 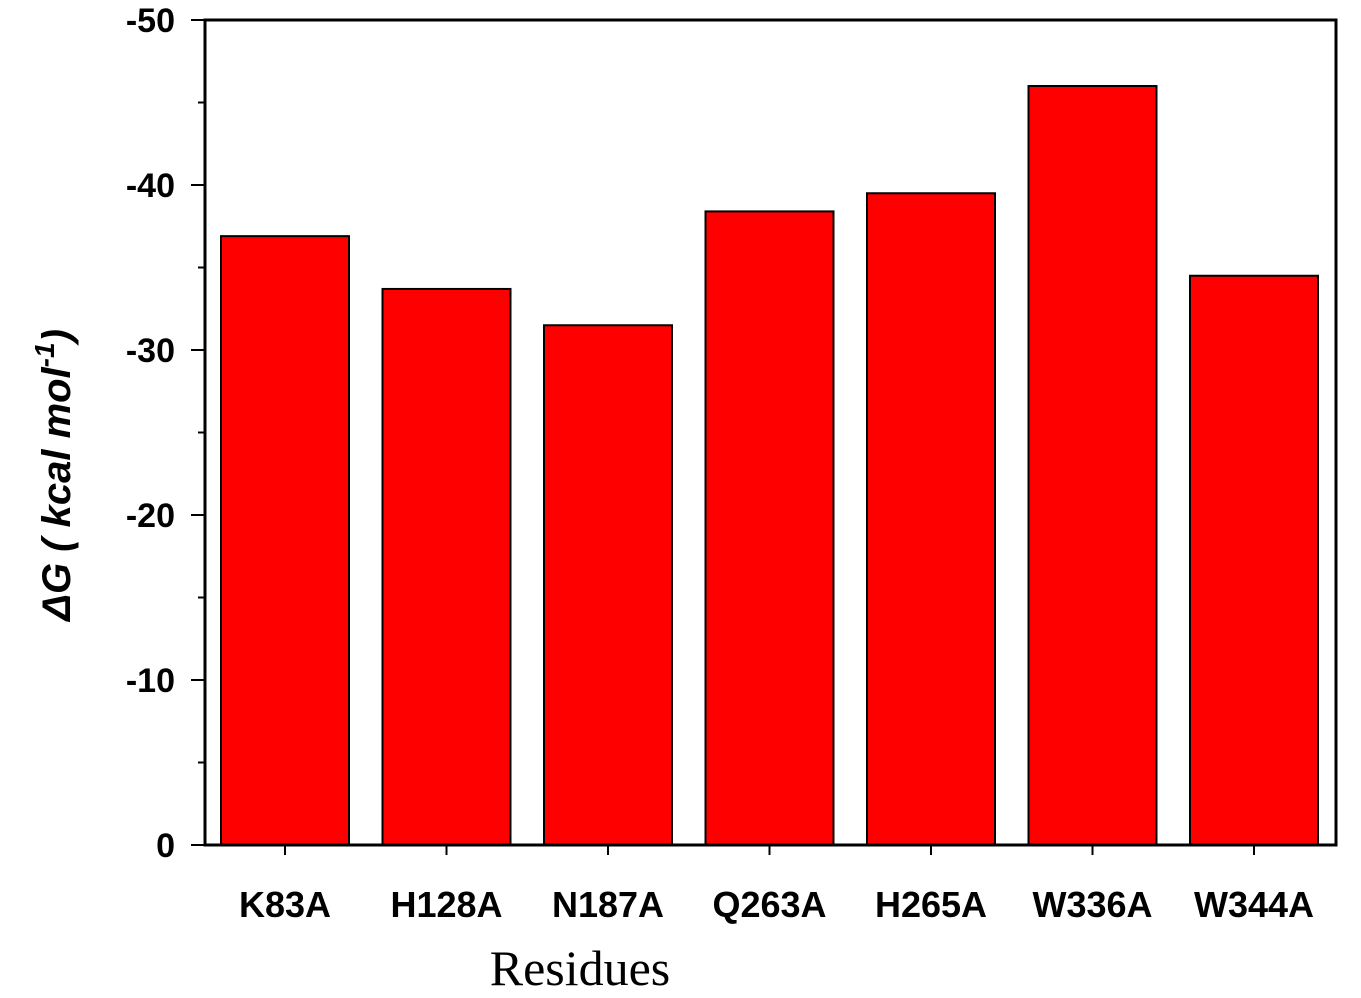 What do you see at coordinates (1254, 560) in the screenshot?
I see `bar-w344a` at bounding box center [1254, 560].